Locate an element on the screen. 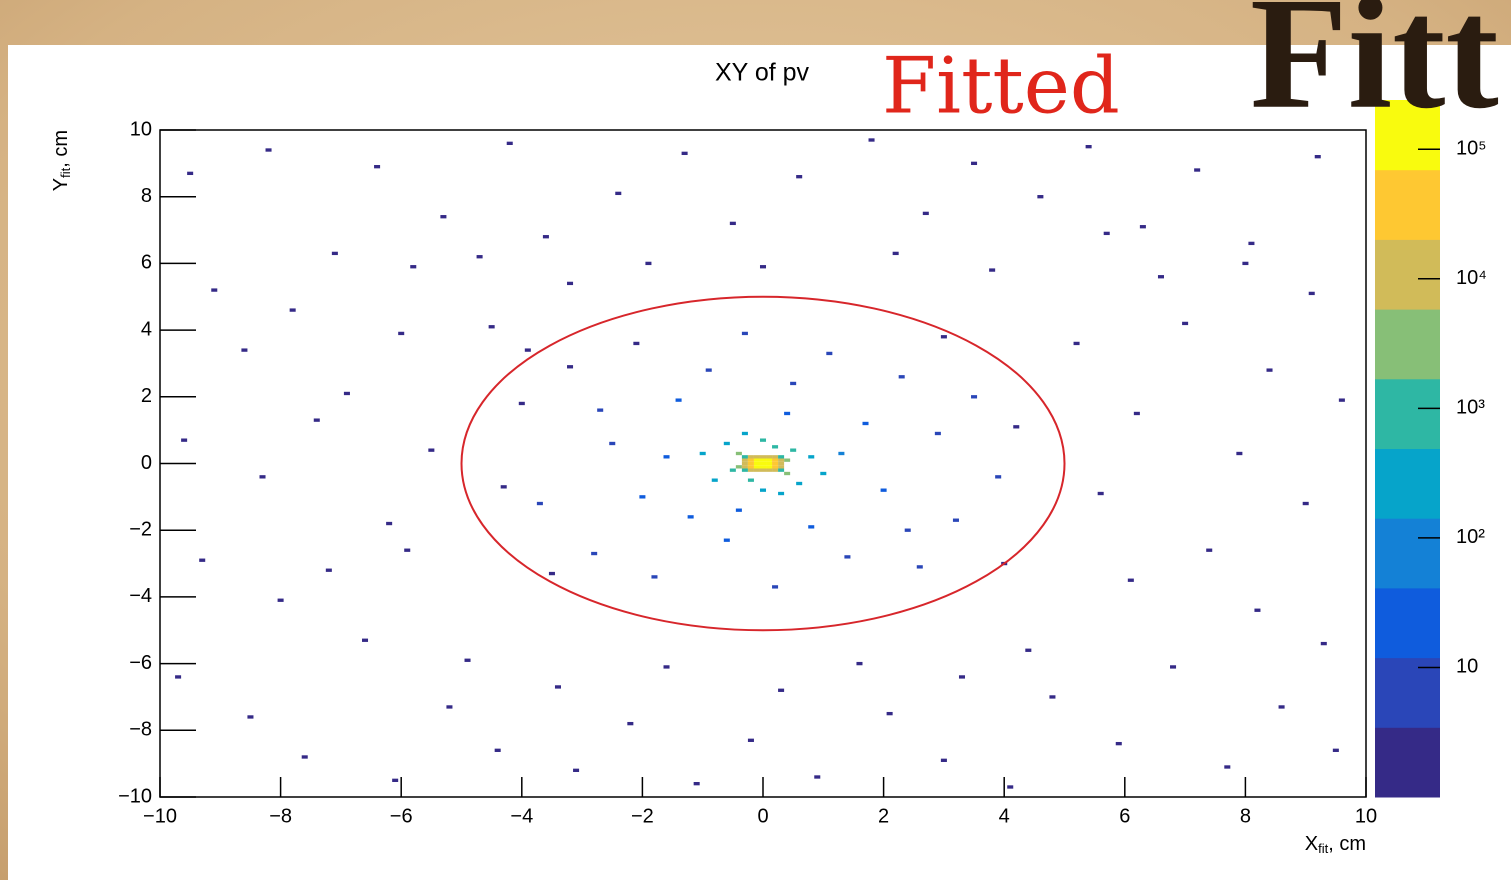 This screenshot has height=880, width=1511. y-tick-label: 10 is located at coordinates (141, 129).